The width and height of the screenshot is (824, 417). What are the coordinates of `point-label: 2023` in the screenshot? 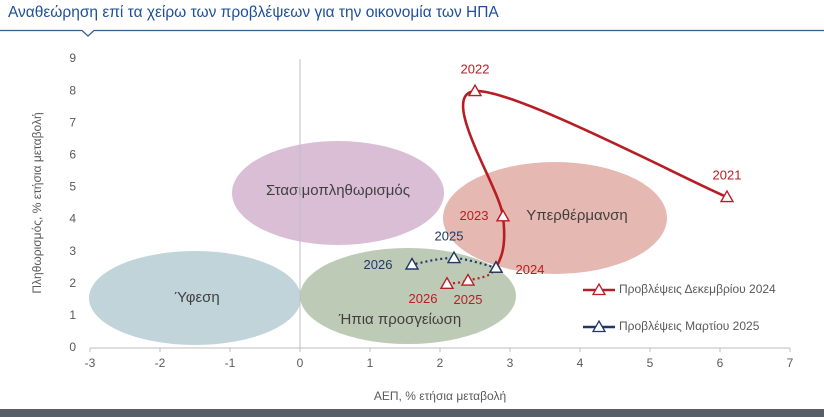 It's located at (474, 215).